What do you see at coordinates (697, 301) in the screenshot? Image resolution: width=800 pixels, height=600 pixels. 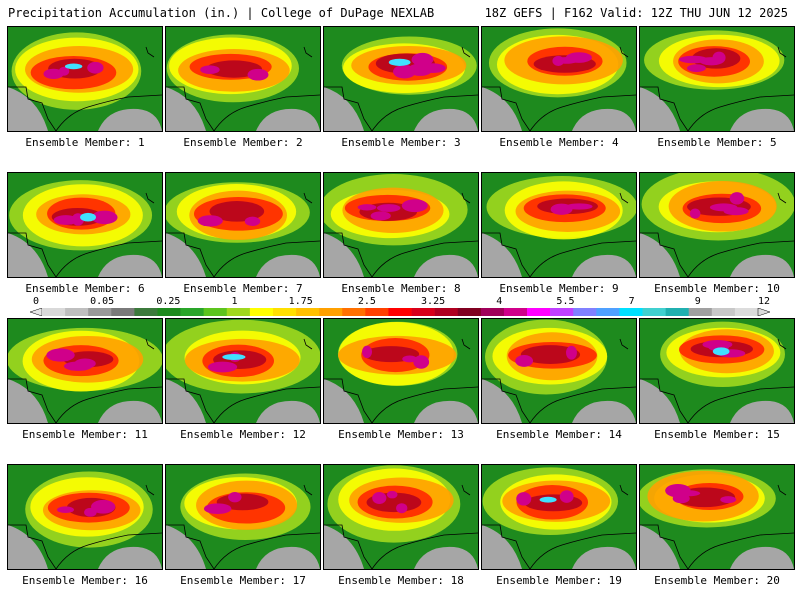 I see `colorbar-tick-label: 9` at bounding box center [697, 301].